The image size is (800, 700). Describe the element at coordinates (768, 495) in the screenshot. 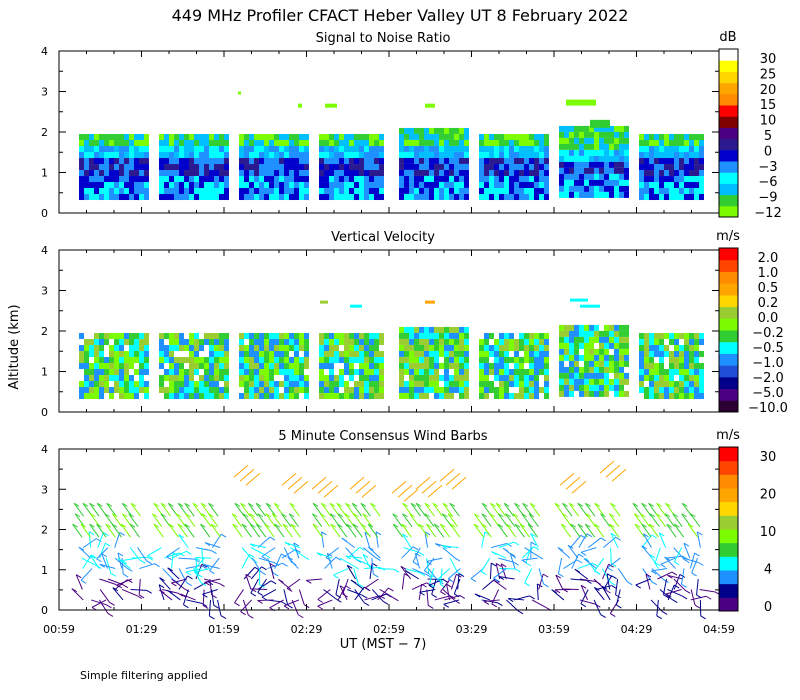

I see `colorbar-label: 20` at that location.